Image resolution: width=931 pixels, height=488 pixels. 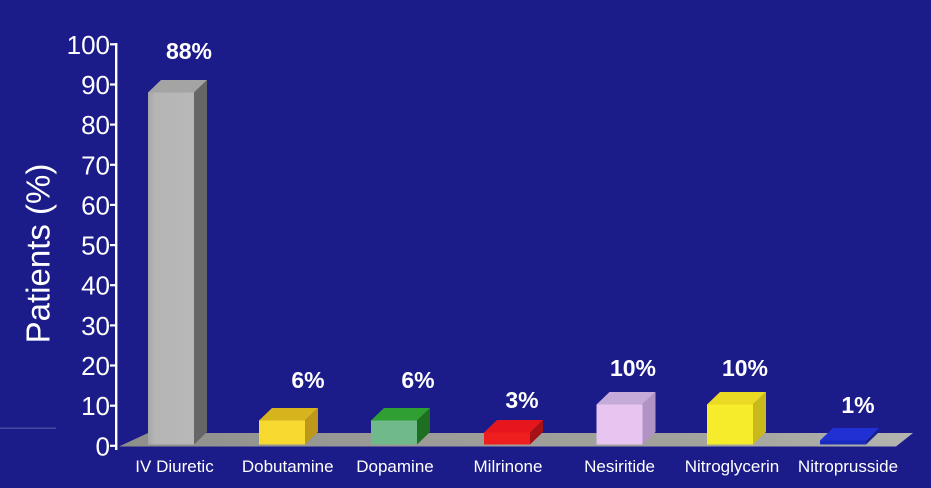 I want to click on svg-text: Dobutamine, so click(x=288, y=466).